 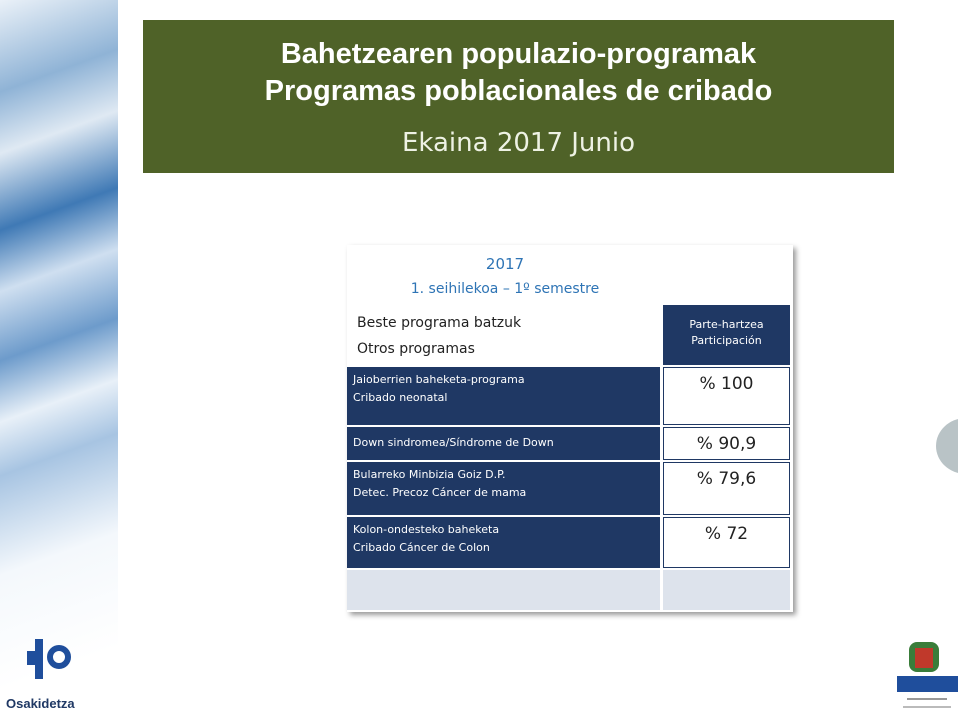 I want to click on row-label: Cribado neonatal, so click(x=400, y=397).